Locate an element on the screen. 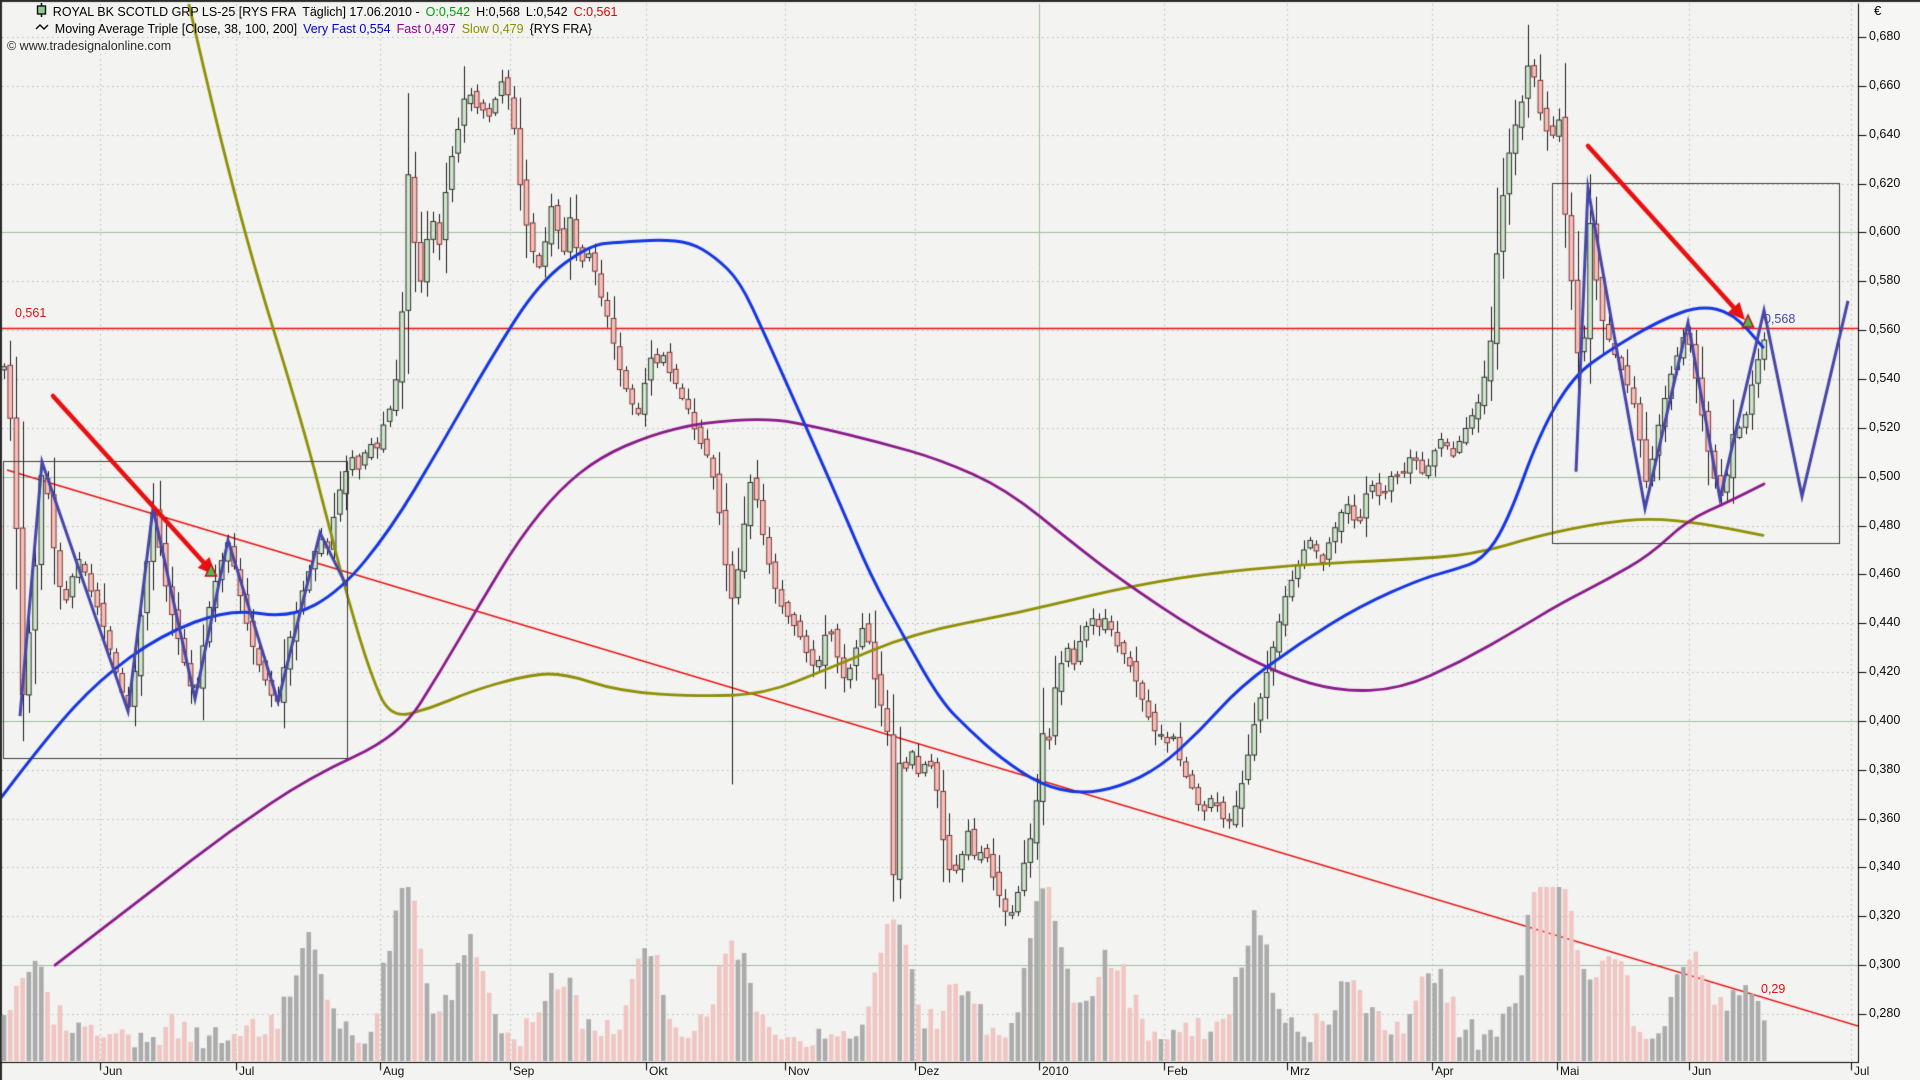 The height and width of the screenshot is (1080, 1920). y-tick-label: 0,280 is located at coordinates (1885, 1013).